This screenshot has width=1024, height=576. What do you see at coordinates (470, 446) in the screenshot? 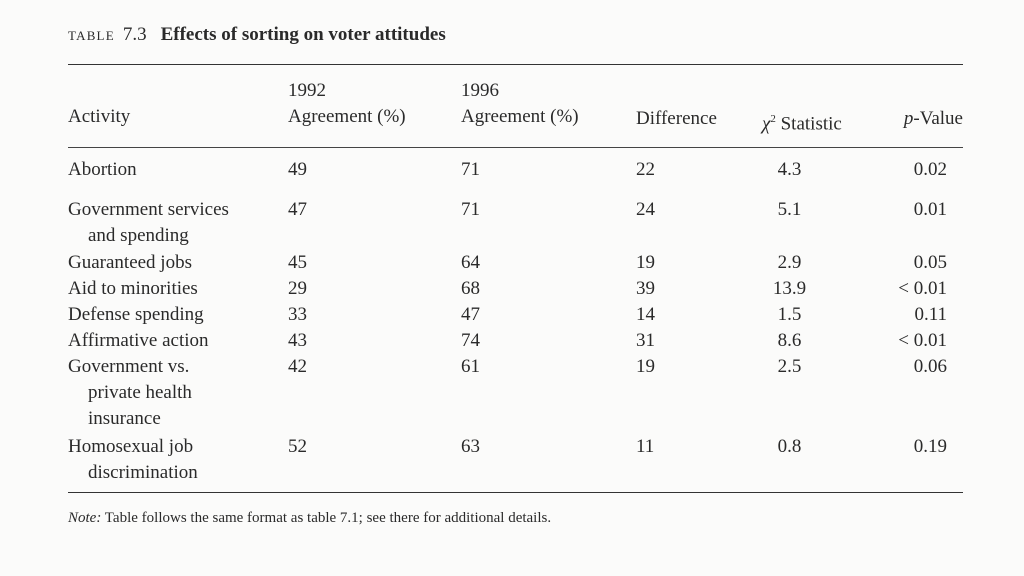
I see `cell-1996: 63` at bounding box center [470, 446].